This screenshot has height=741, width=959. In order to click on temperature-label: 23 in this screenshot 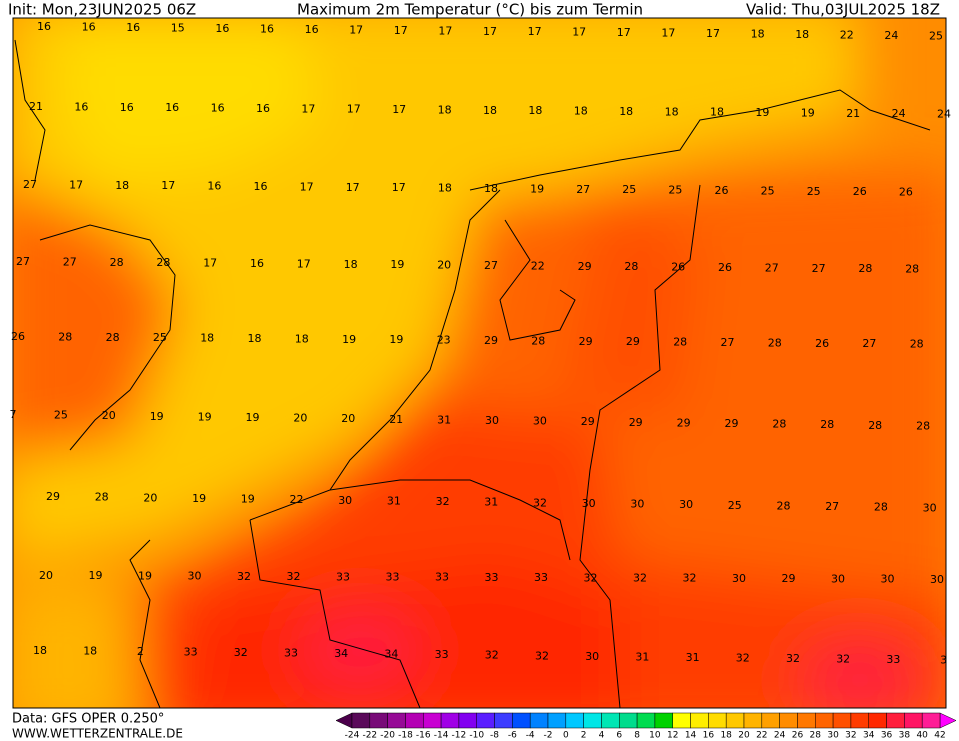, I will do `click(444, 340)`.